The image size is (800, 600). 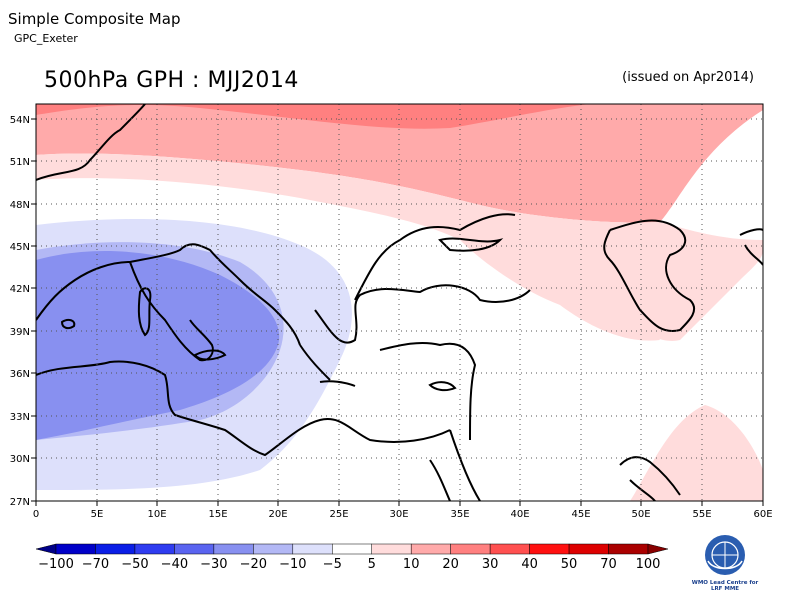 I want to click on shade-10-20-southeast, so click(x=696, y=453).